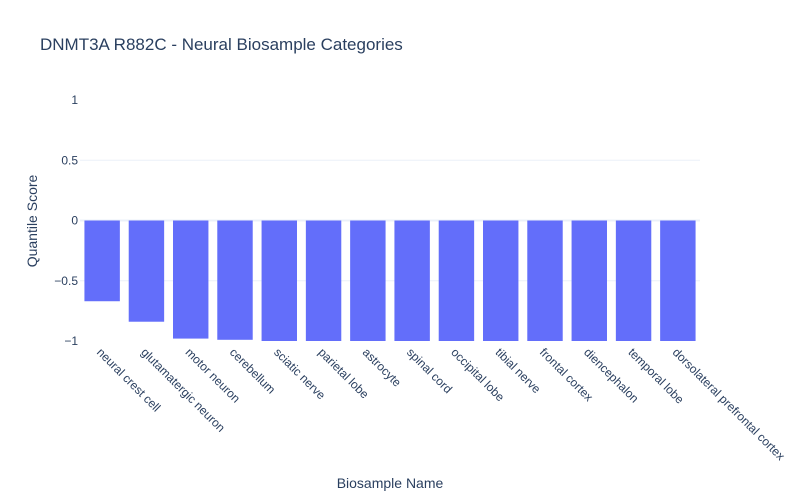 This screenshot has height=500, width=800. What do you see at coordinates (390, 483) in the screenshot?
I see `x-axis-title: Biosample Name` at bounding box center [390, 483].